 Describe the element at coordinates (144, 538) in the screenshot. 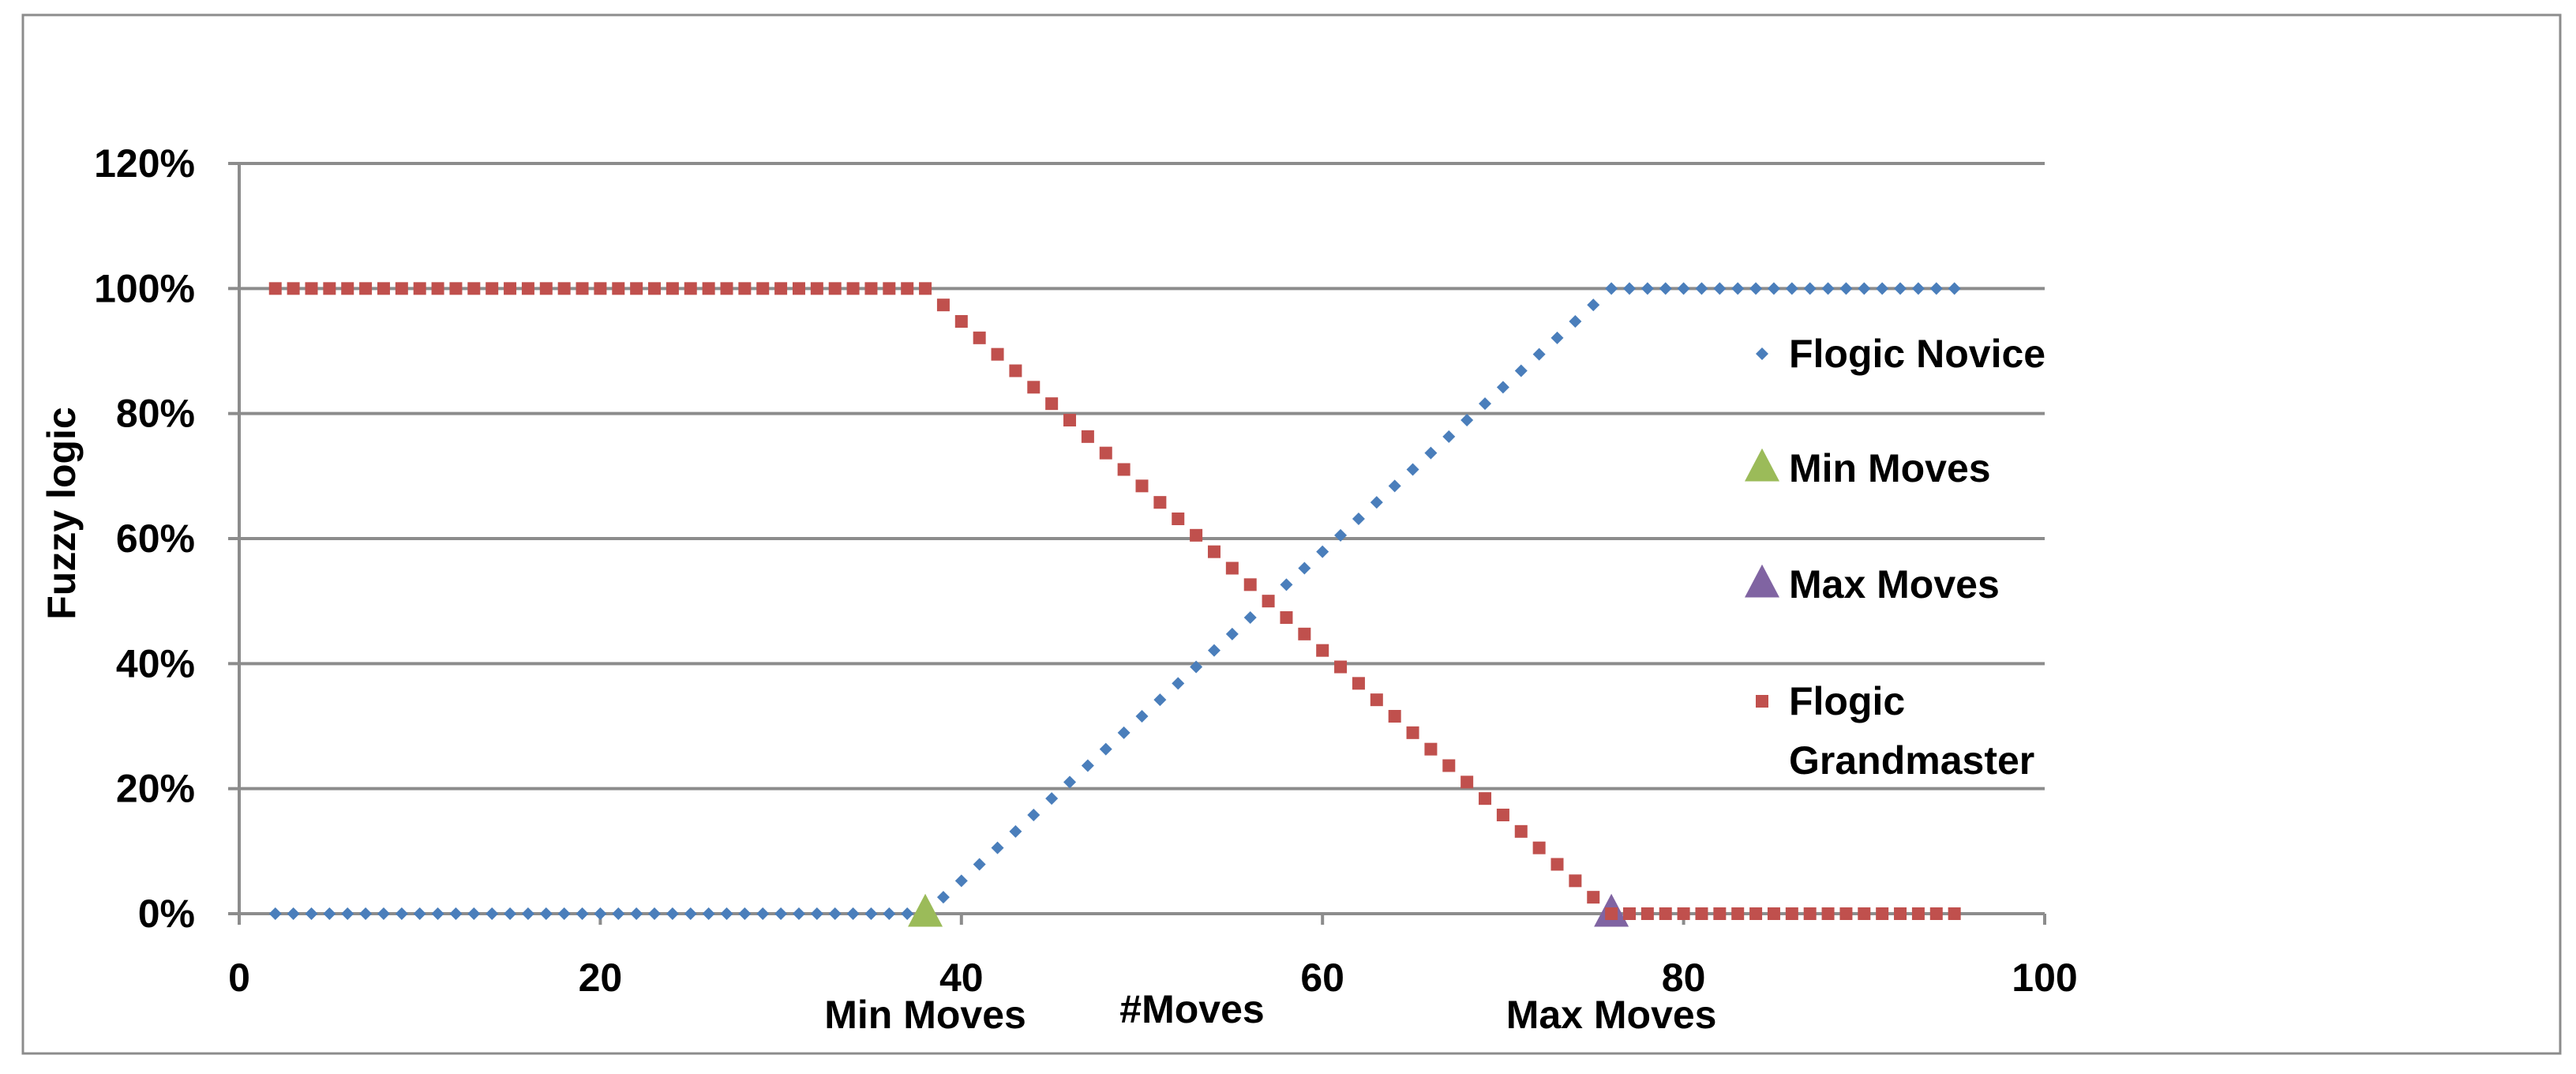

I see `y-tick-labels: 0% 20% 40% 60% 80% 100% 120%` at that location.